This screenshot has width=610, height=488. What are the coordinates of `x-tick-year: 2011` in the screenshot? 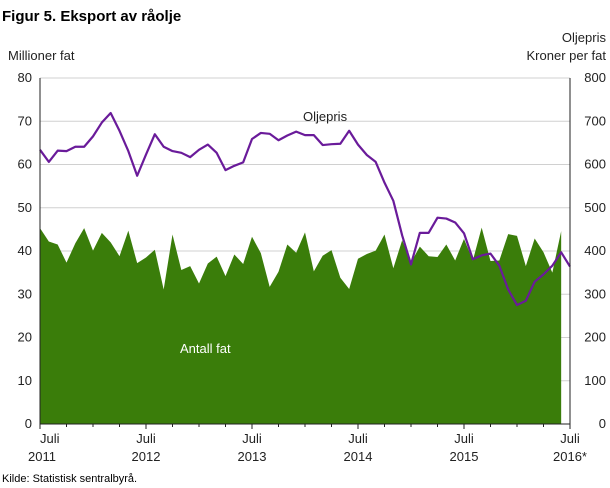 It's located at (42, 456).